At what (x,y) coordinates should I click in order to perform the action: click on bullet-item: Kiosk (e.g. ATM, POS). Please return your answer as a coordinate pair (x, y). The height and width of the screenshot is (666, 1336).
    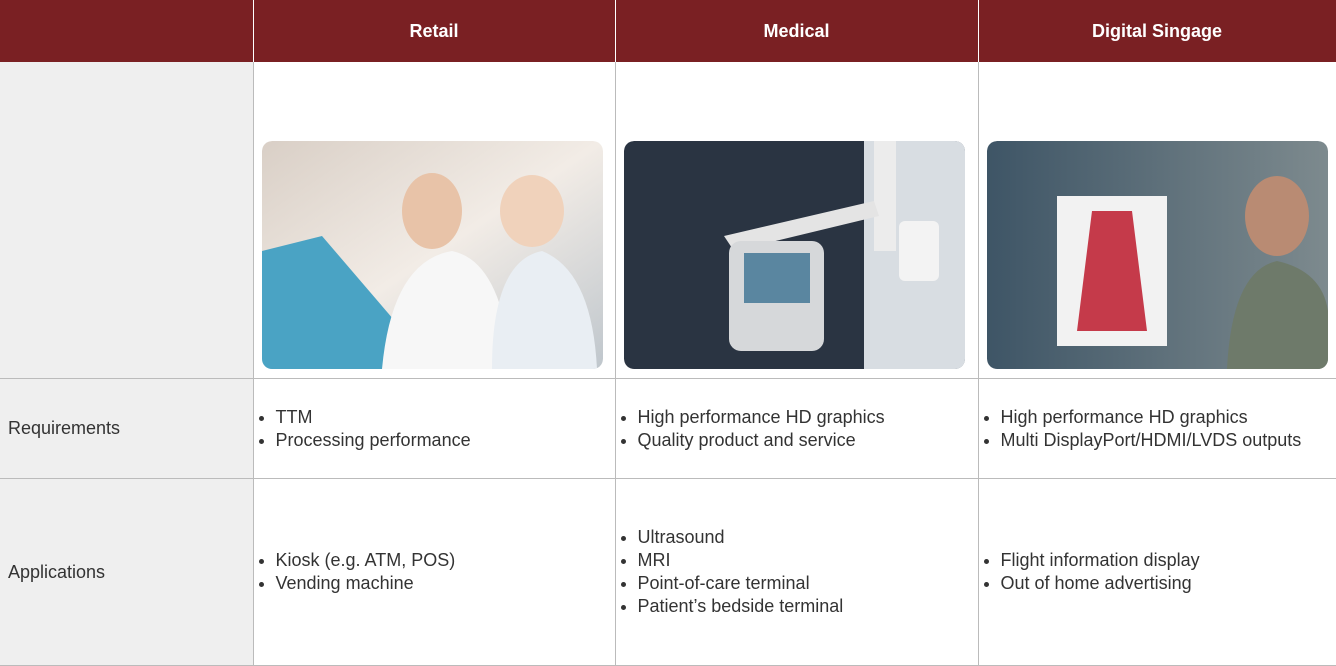
    Looking at the image, I should click on (445, 560).